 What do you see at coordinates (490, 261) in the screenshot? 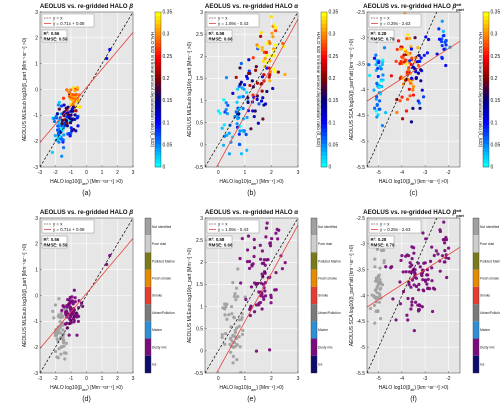
I see `category-label: Polluted Marine` at bounding box center [490, 261].